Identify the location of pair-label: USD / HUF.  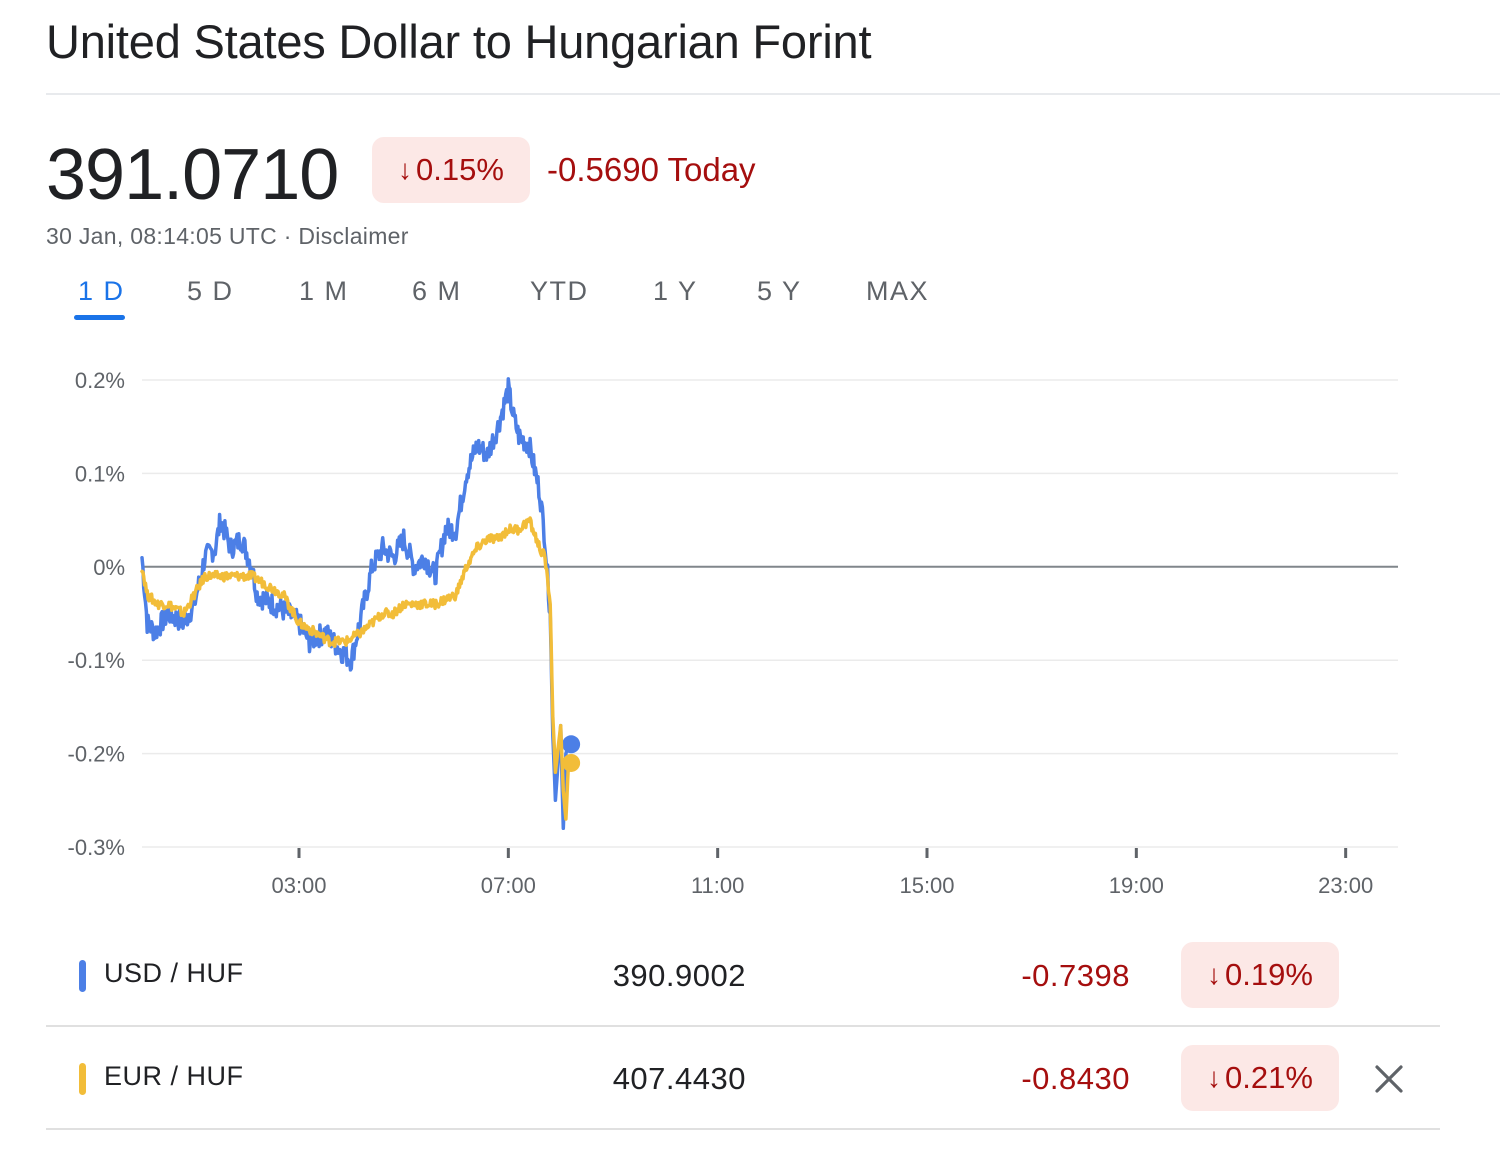
(174, 973).